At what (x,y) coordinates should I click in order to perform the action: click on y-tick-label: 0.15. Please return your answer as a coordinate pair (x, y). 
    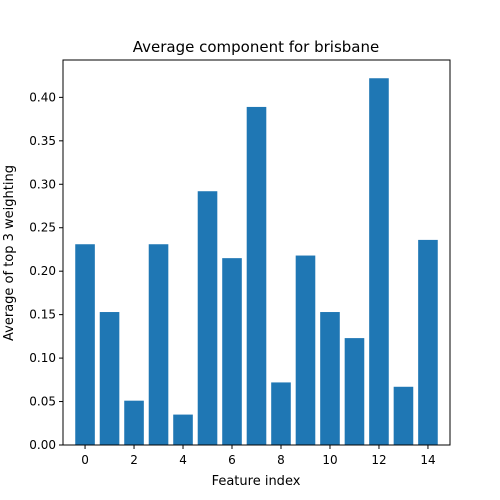
    Looking at the image, I should click on (42, 315).